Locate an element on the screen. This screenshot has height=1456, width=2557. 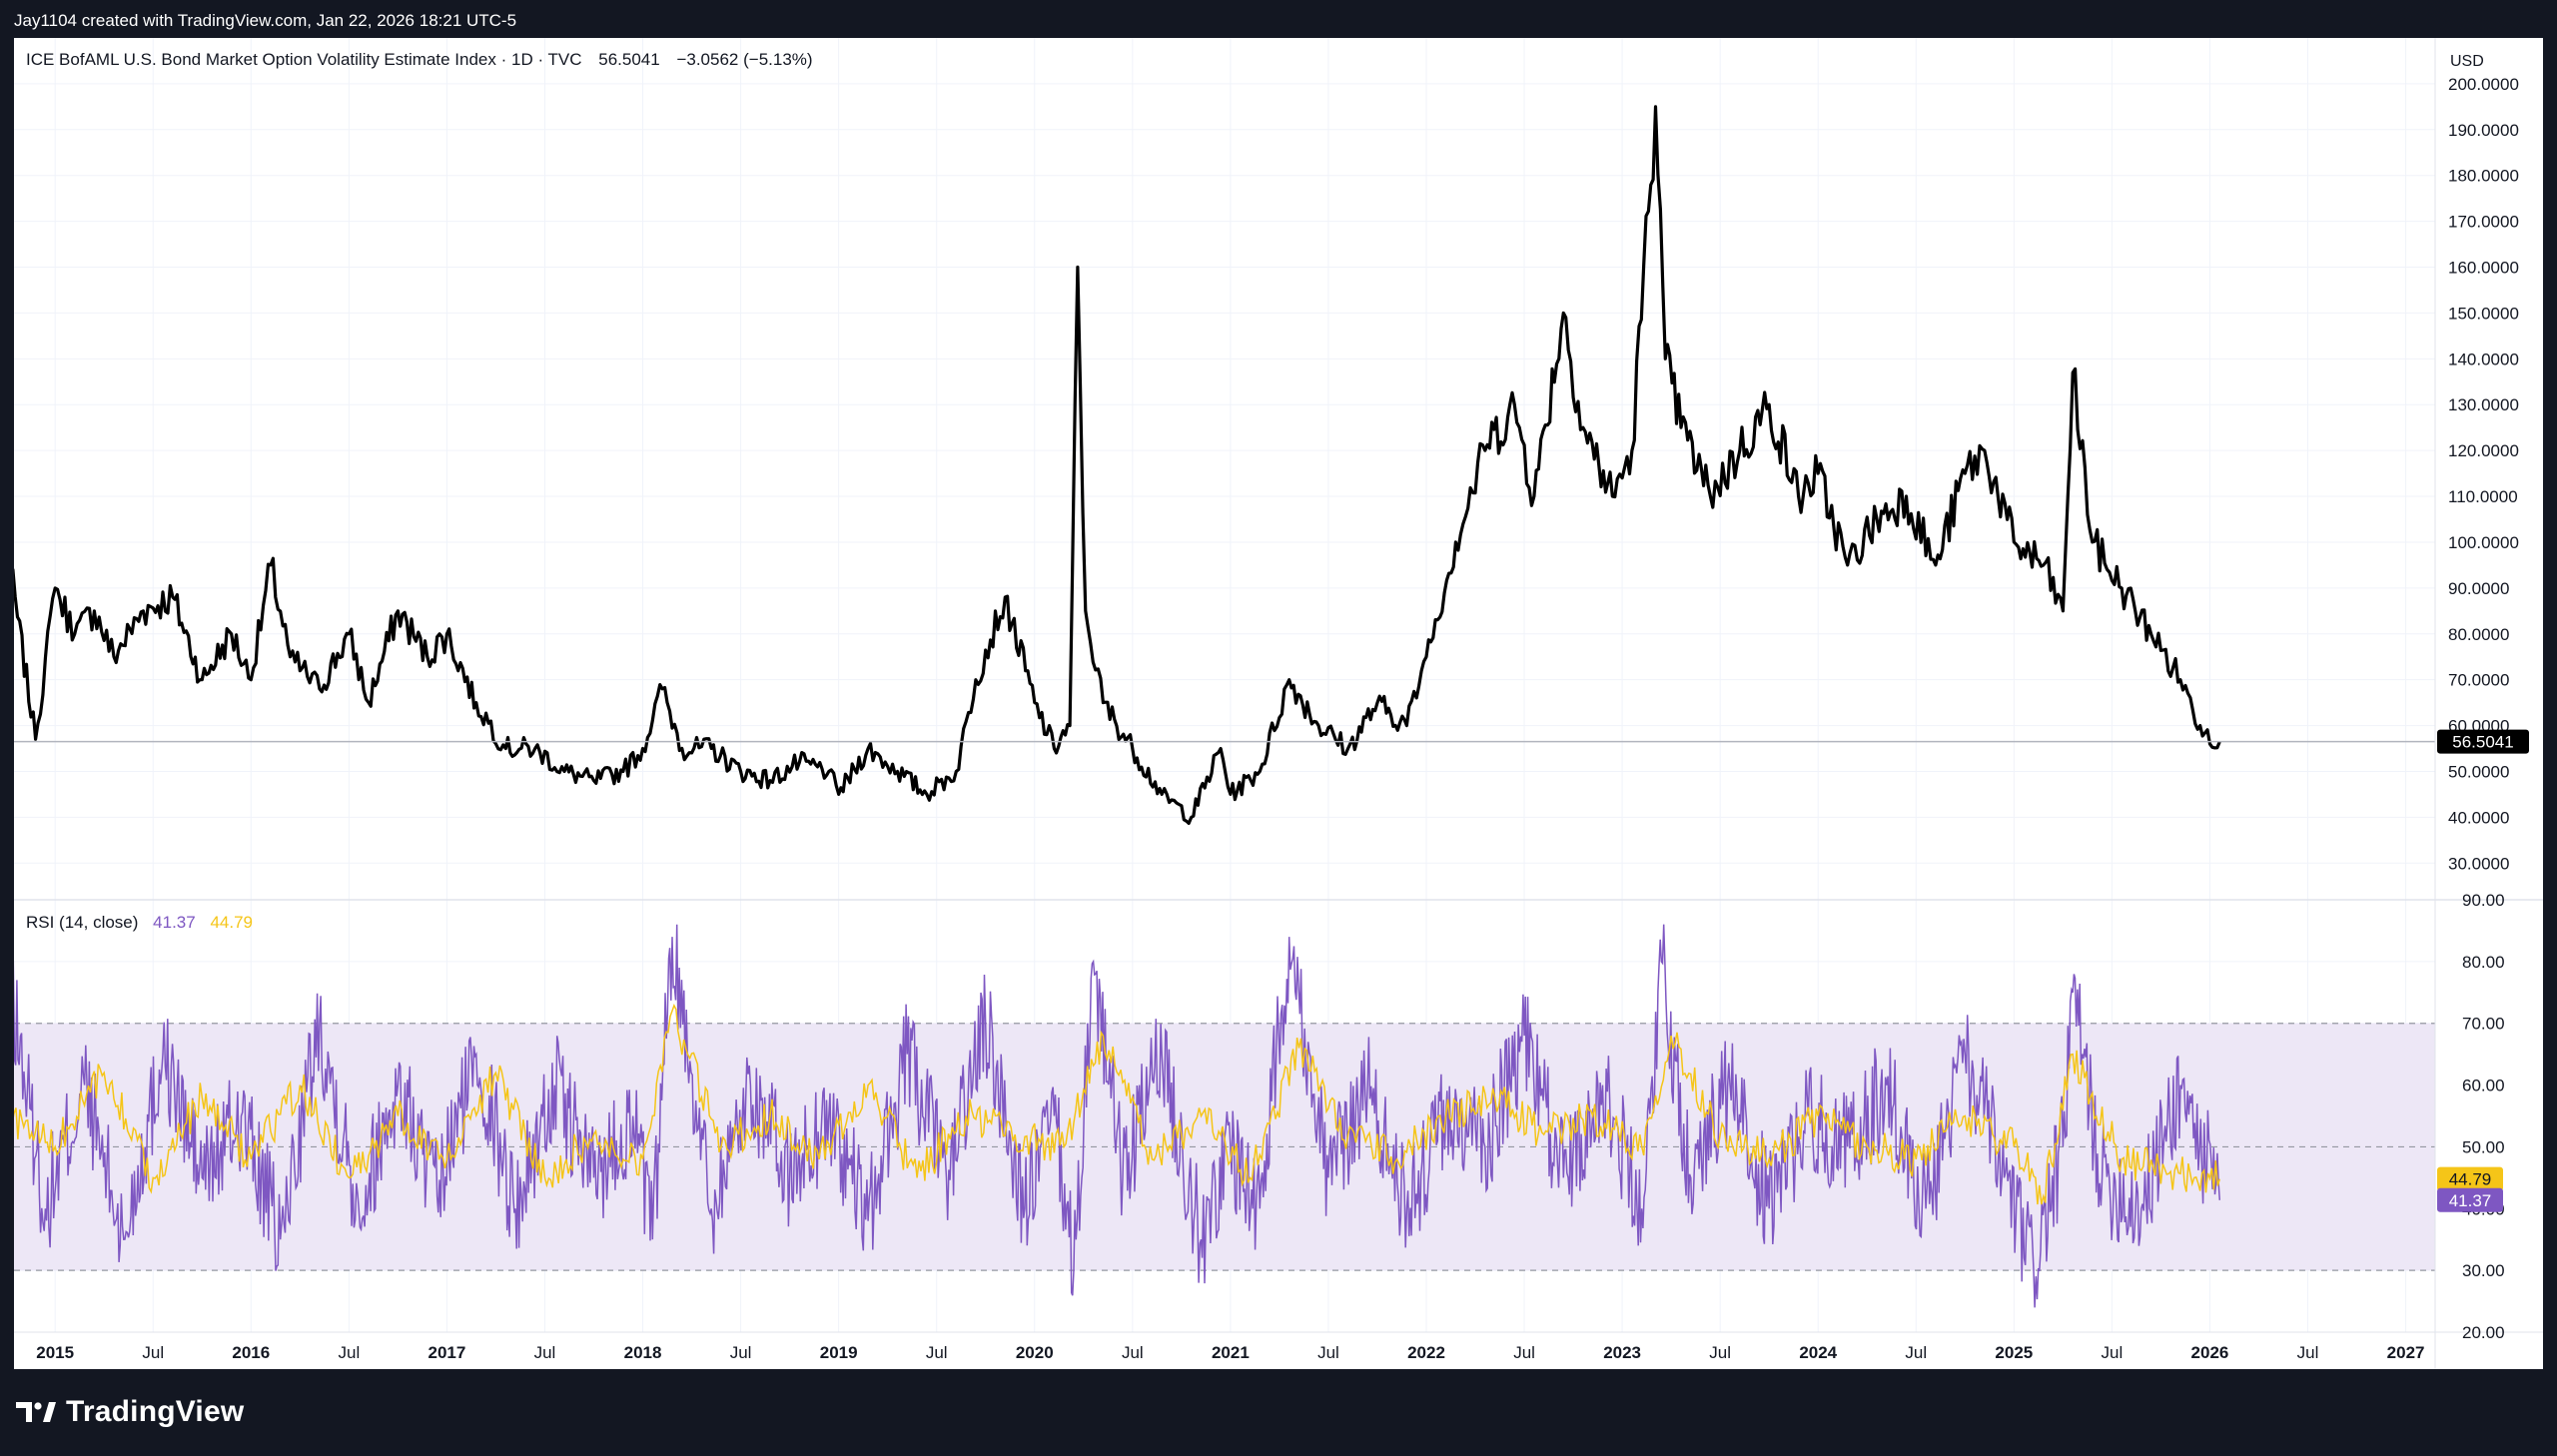
time-tick-label: 2025 is located at coordinates (2014, 1352).